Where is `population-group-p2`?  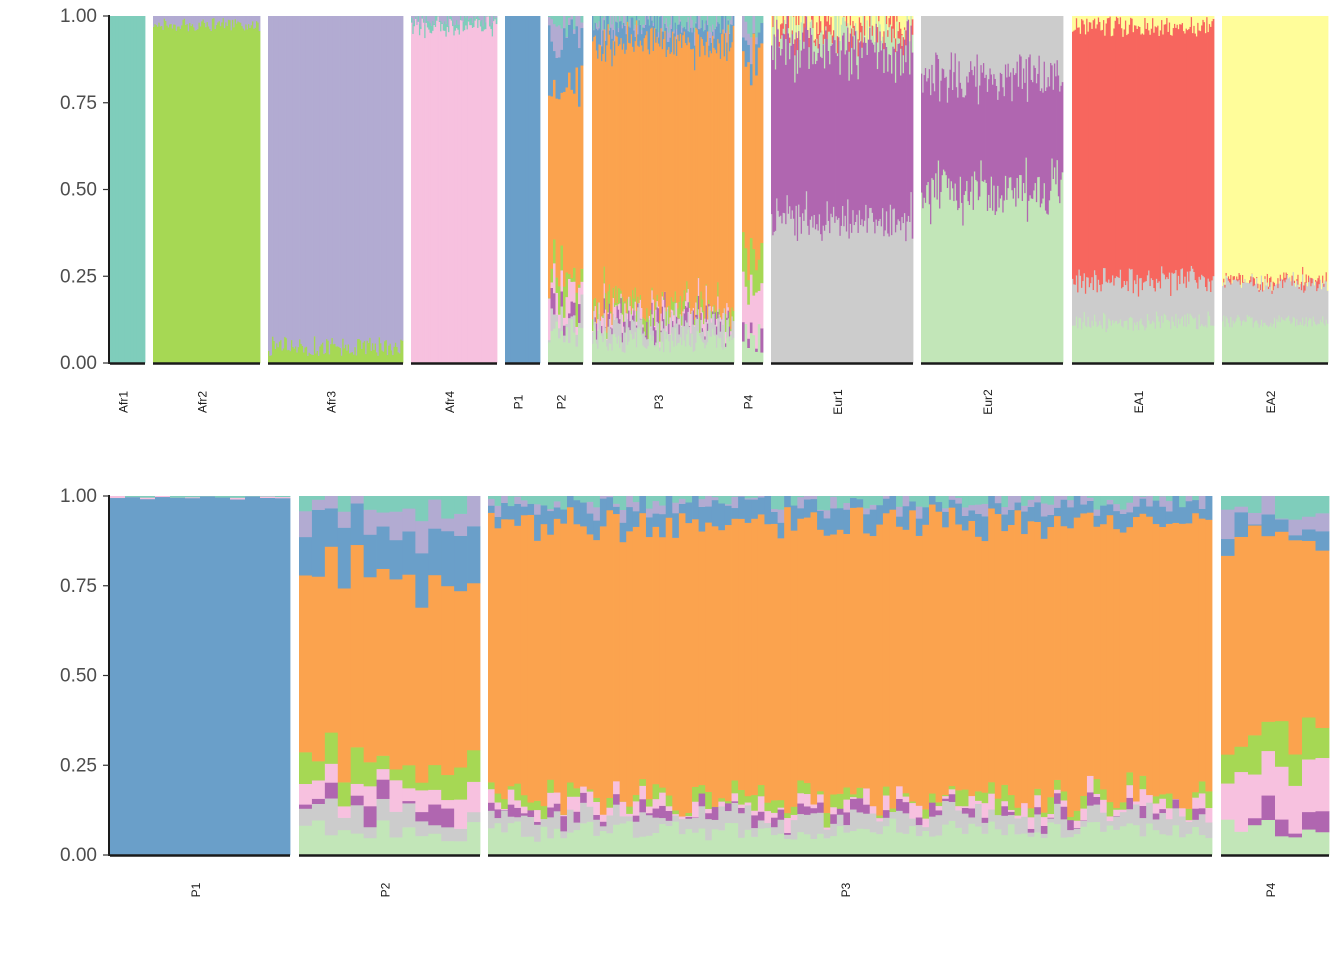
population-group-p2 is located at coordinates (566, 190).